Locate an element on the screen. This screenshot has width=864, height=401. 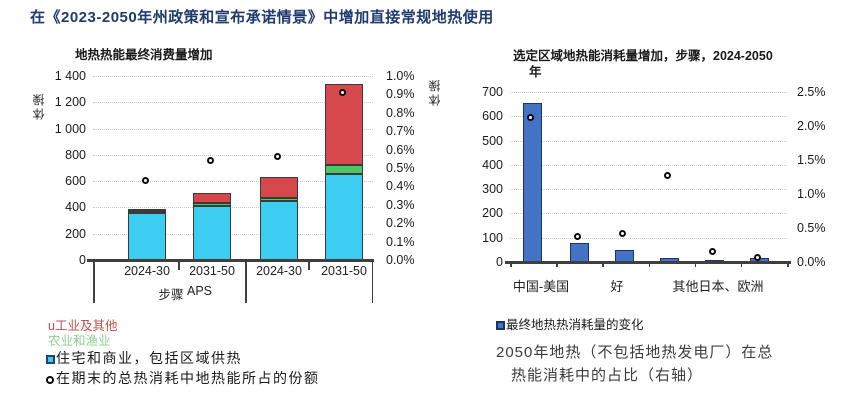
right-axis-tick: 0.8% is located at coordinates (400, 112).